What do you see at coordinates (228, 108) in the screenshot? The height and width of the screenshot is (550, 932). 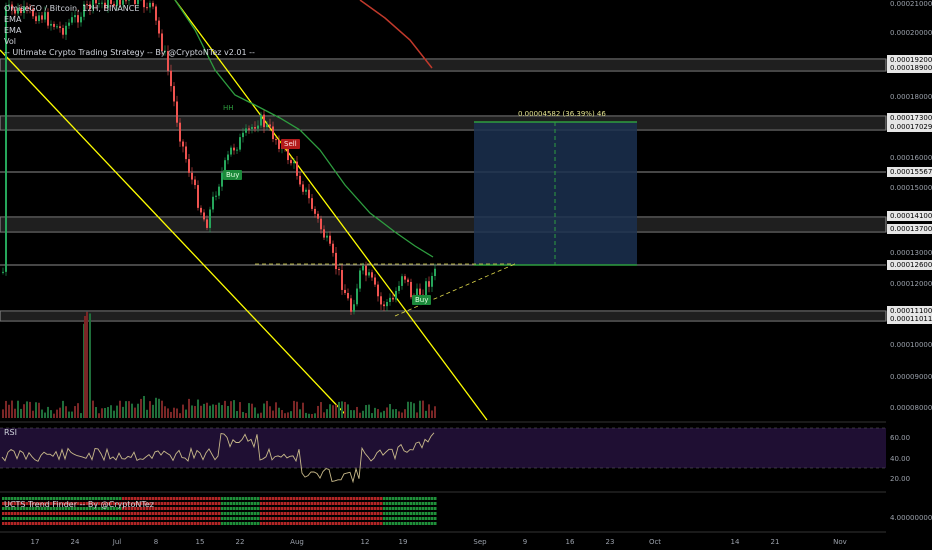 I see `higher-high-label: HH` at bounding box center [228, 108].